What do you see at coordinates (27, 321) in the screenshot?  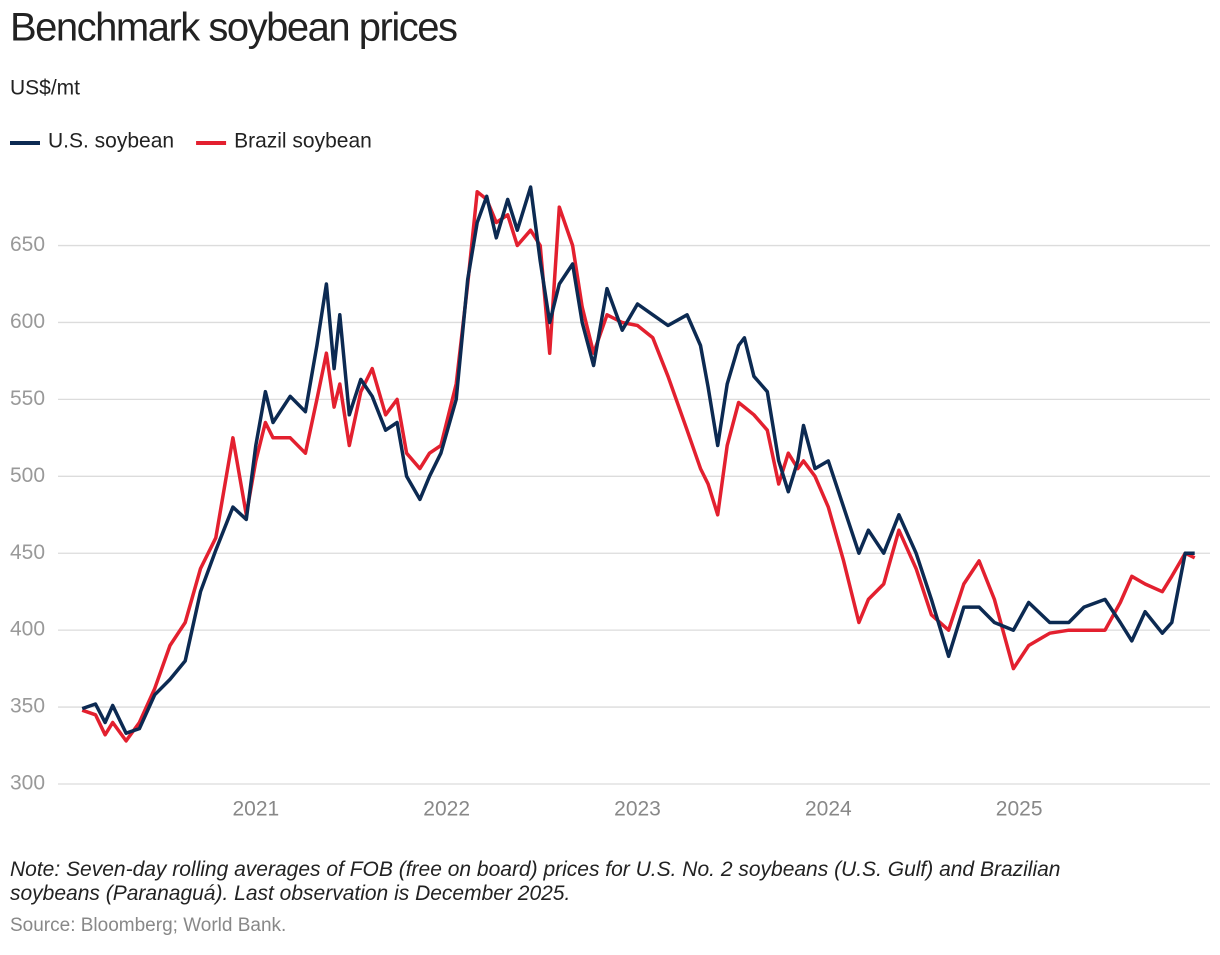 I see `y-tick-label: 600` at bounding box center [27, 321].